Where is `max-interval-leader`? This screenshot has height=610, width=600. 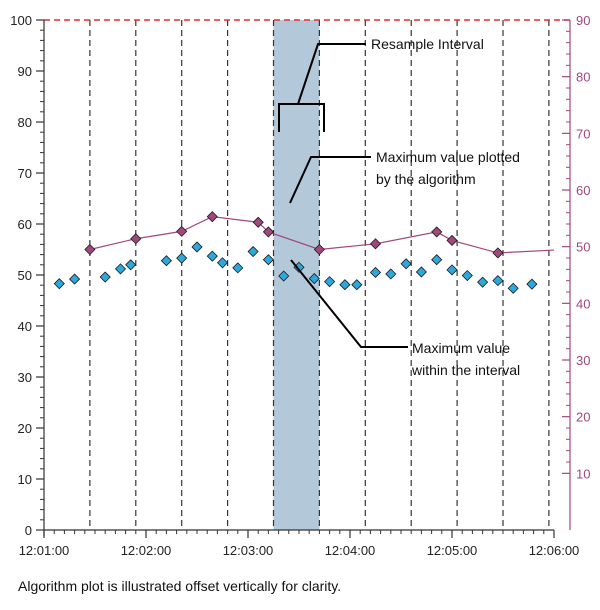 max-interval-leader is located at coordinates (349, 303).